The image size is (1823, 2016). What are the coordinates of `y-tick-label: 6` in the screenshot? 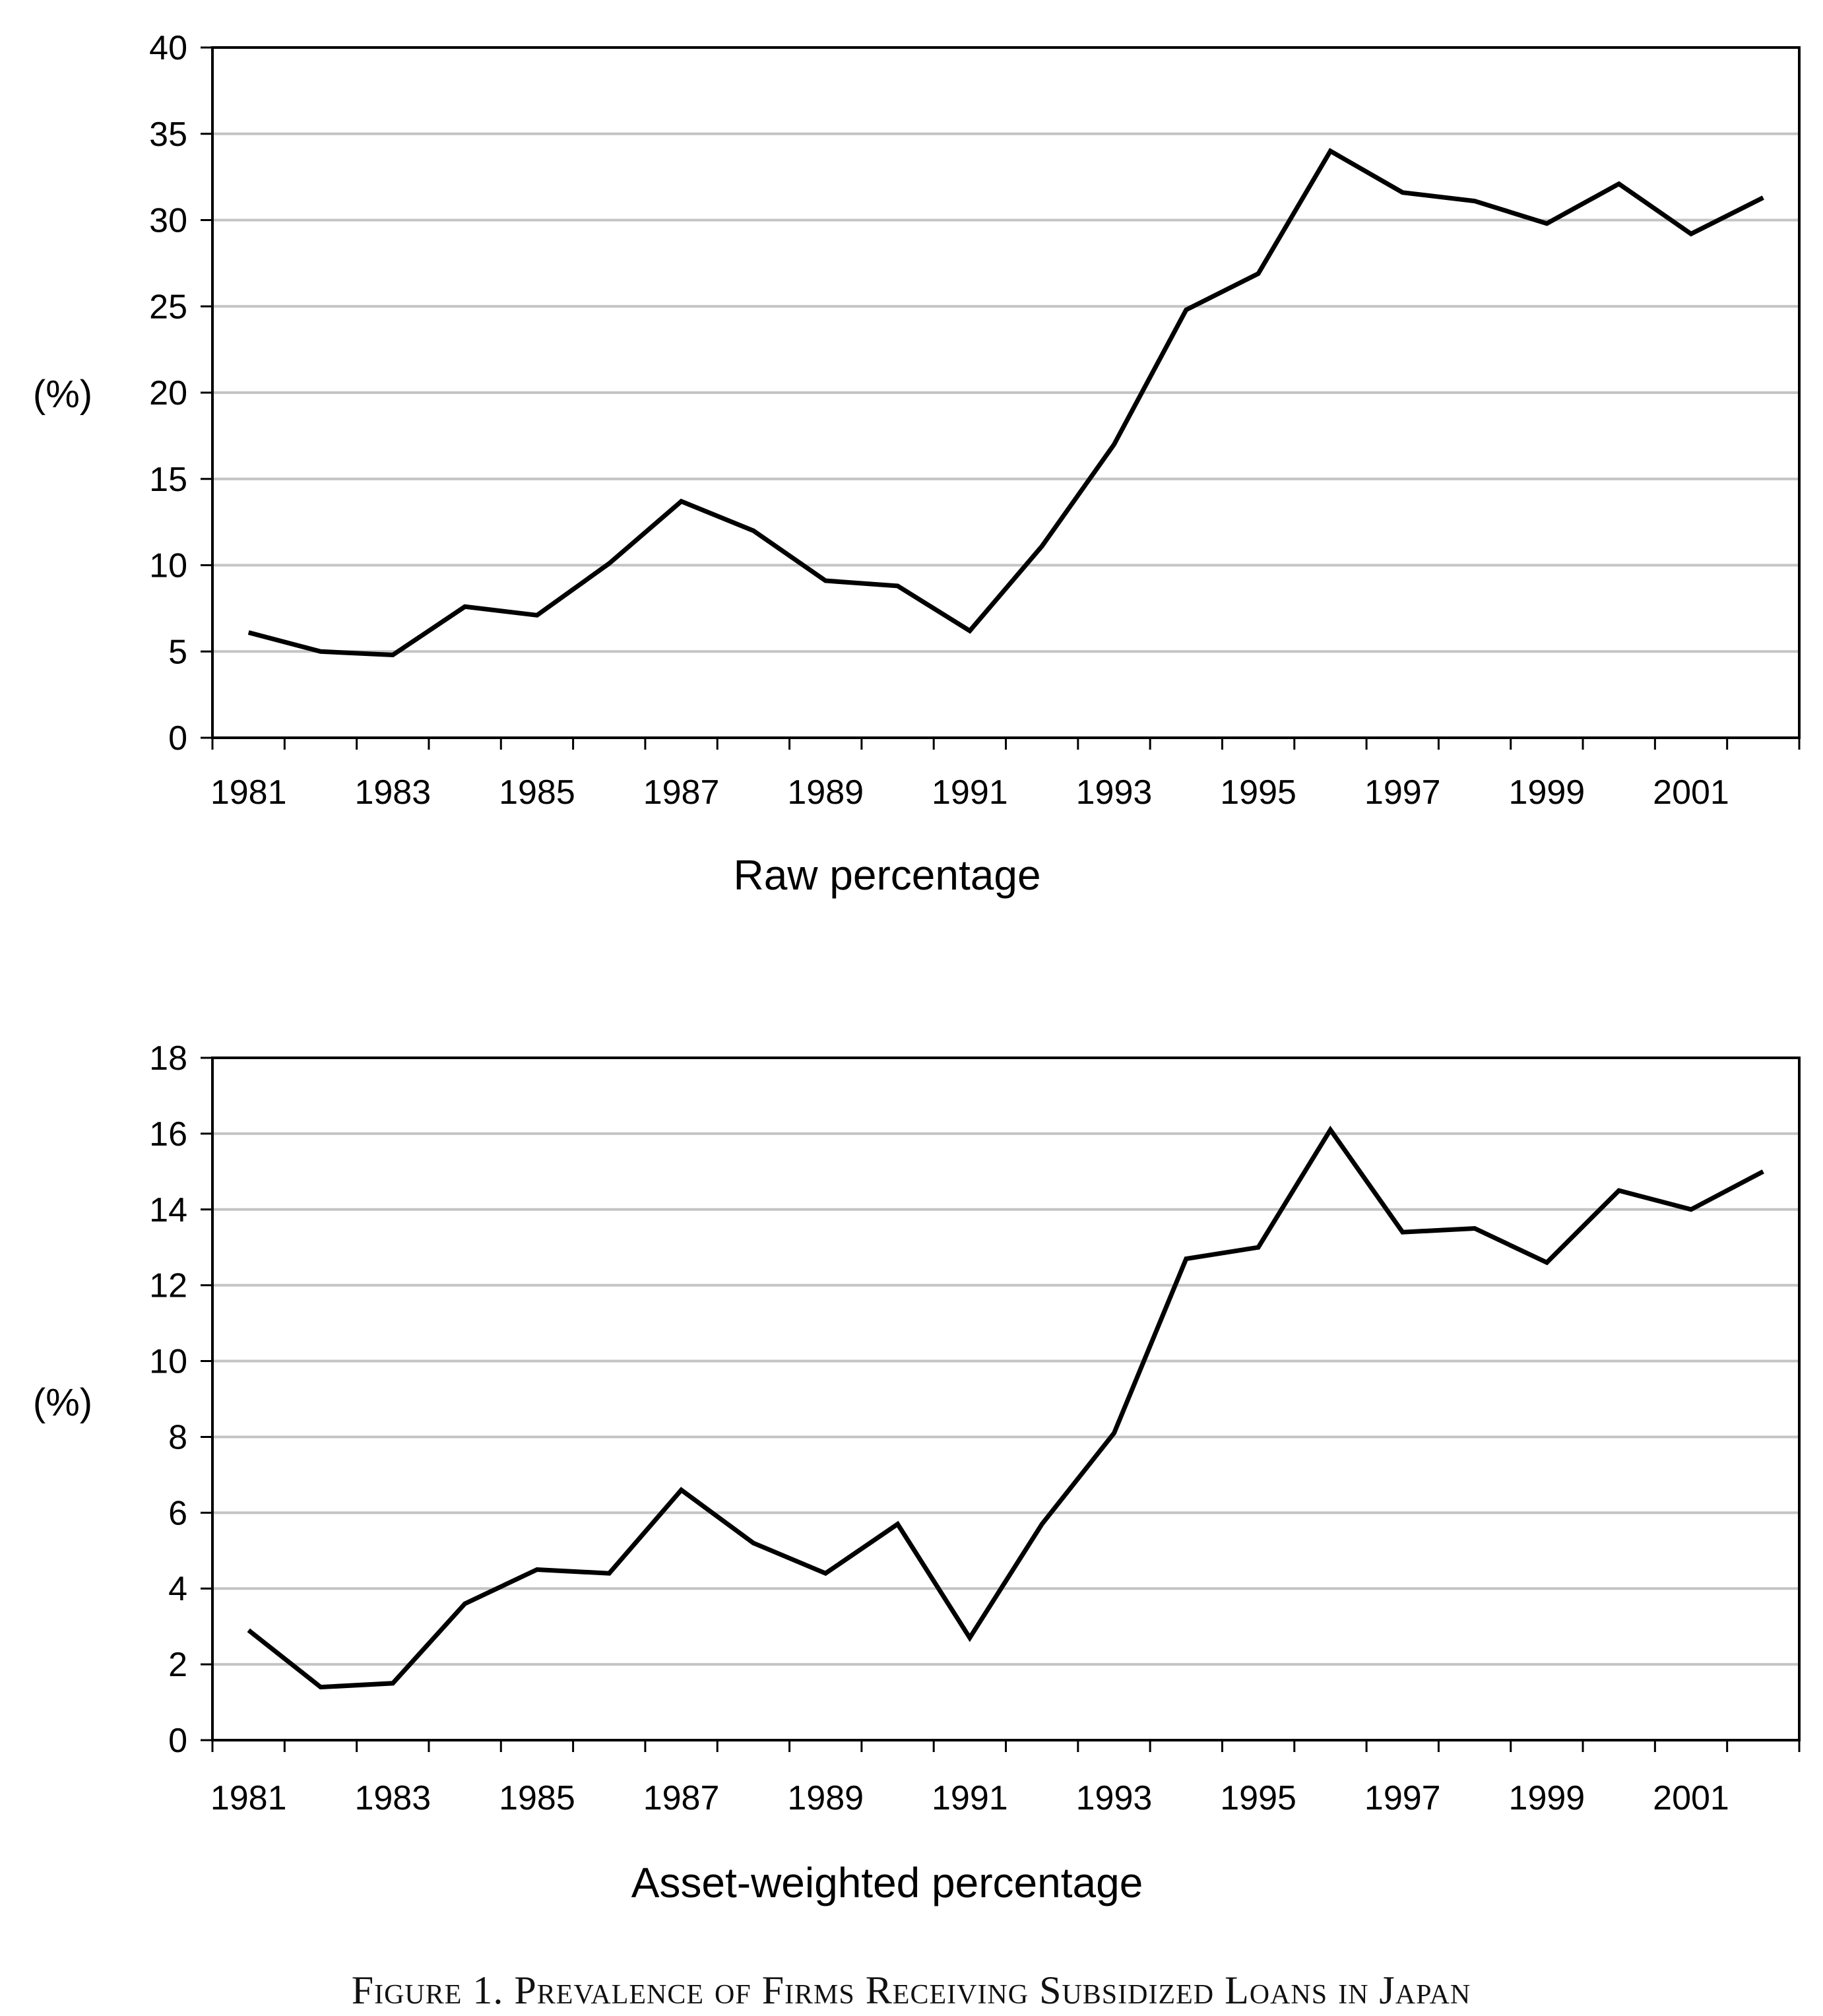 It's located at (177, 1513).